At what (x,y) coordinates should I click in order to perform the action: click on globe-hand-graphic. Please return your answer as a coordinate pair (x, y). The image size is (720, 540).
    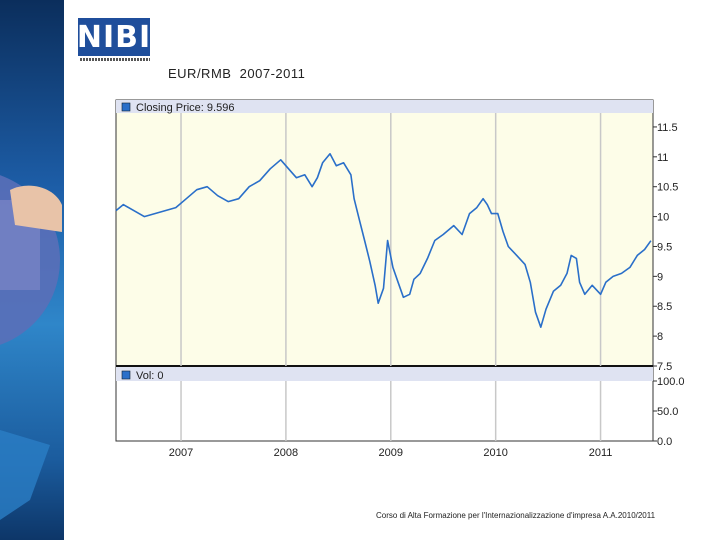
    Looking at the image, I should click on (31, 347).